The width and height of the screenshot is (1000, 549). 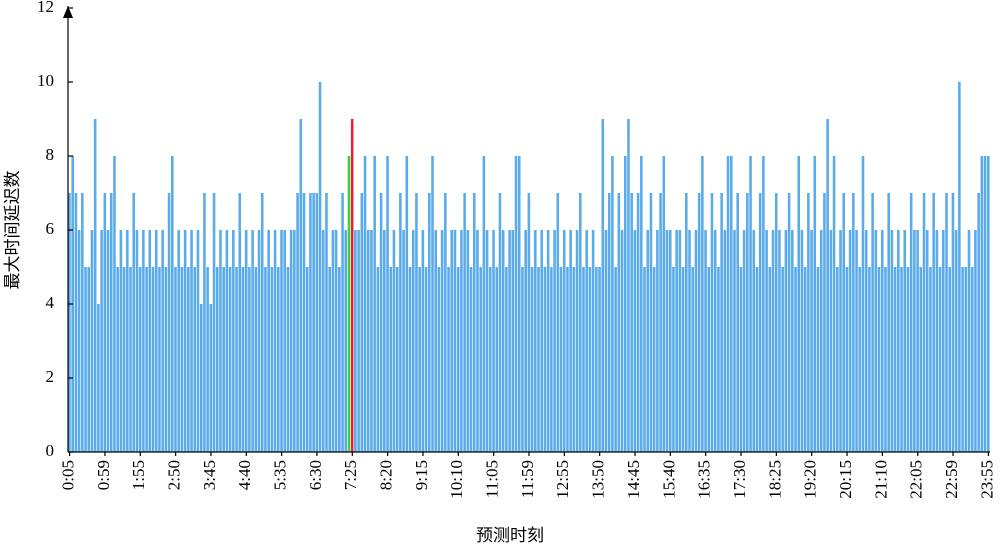 What do you see at coordinates (68, 475) in the screenshot?
I see `x-tick-label: 0:05` at bounding box center [68, 475].